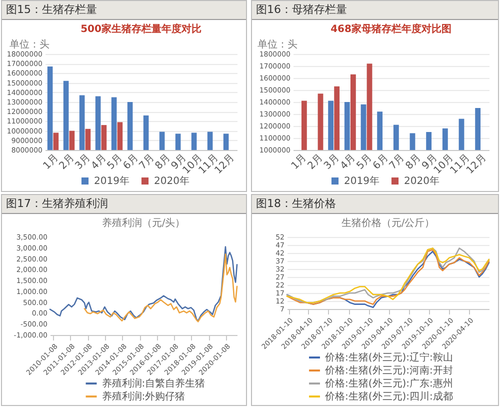  What do you see at coordinates (375, 204) in the screenshot?
I see `chart-title: 图18：生猪价格` at bounding box center [375, 204].